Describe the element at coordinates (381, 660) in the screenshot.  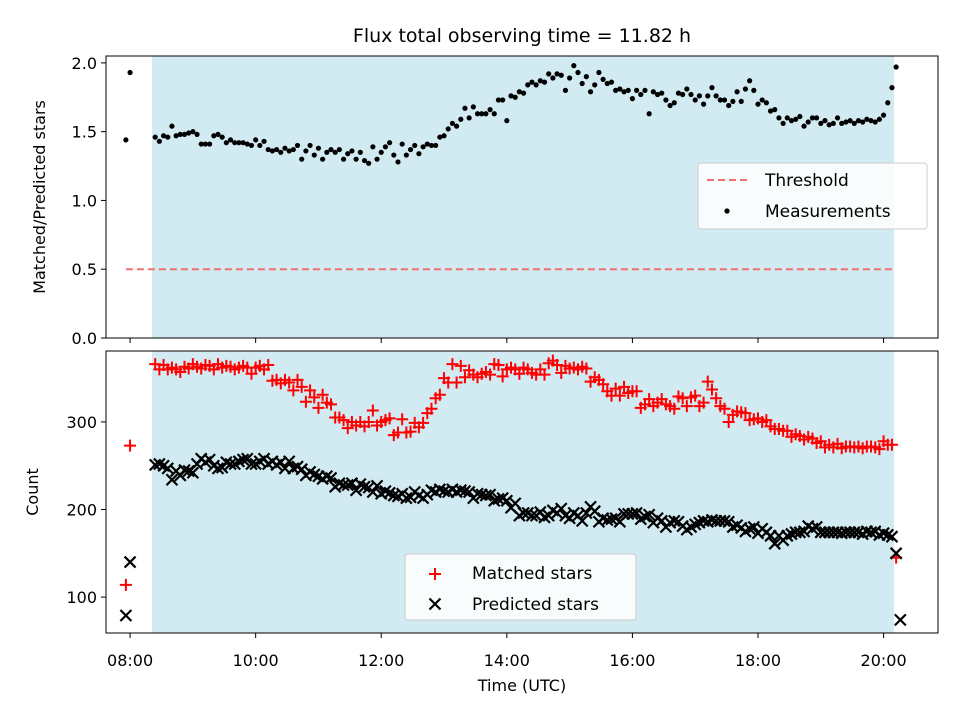
I see `x-tick-label: 12:00` at that location.